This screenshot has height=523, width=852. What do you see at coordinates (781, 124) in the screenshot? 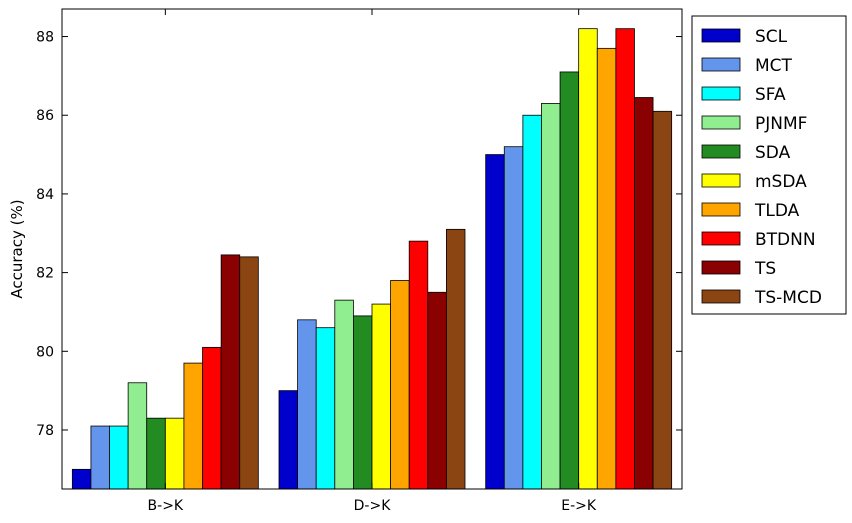
I see `legend-label-pjnmf: PJNMF` at bounding box center [781, 124].